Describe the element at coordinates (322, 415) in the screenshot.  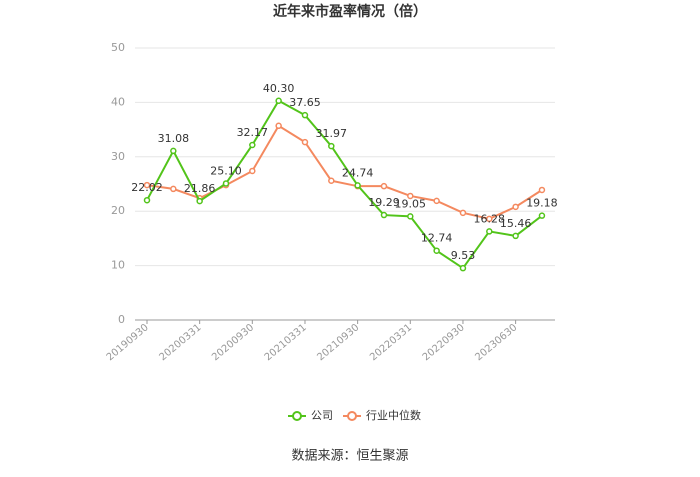
I see `legend-label: 公司` at that location.